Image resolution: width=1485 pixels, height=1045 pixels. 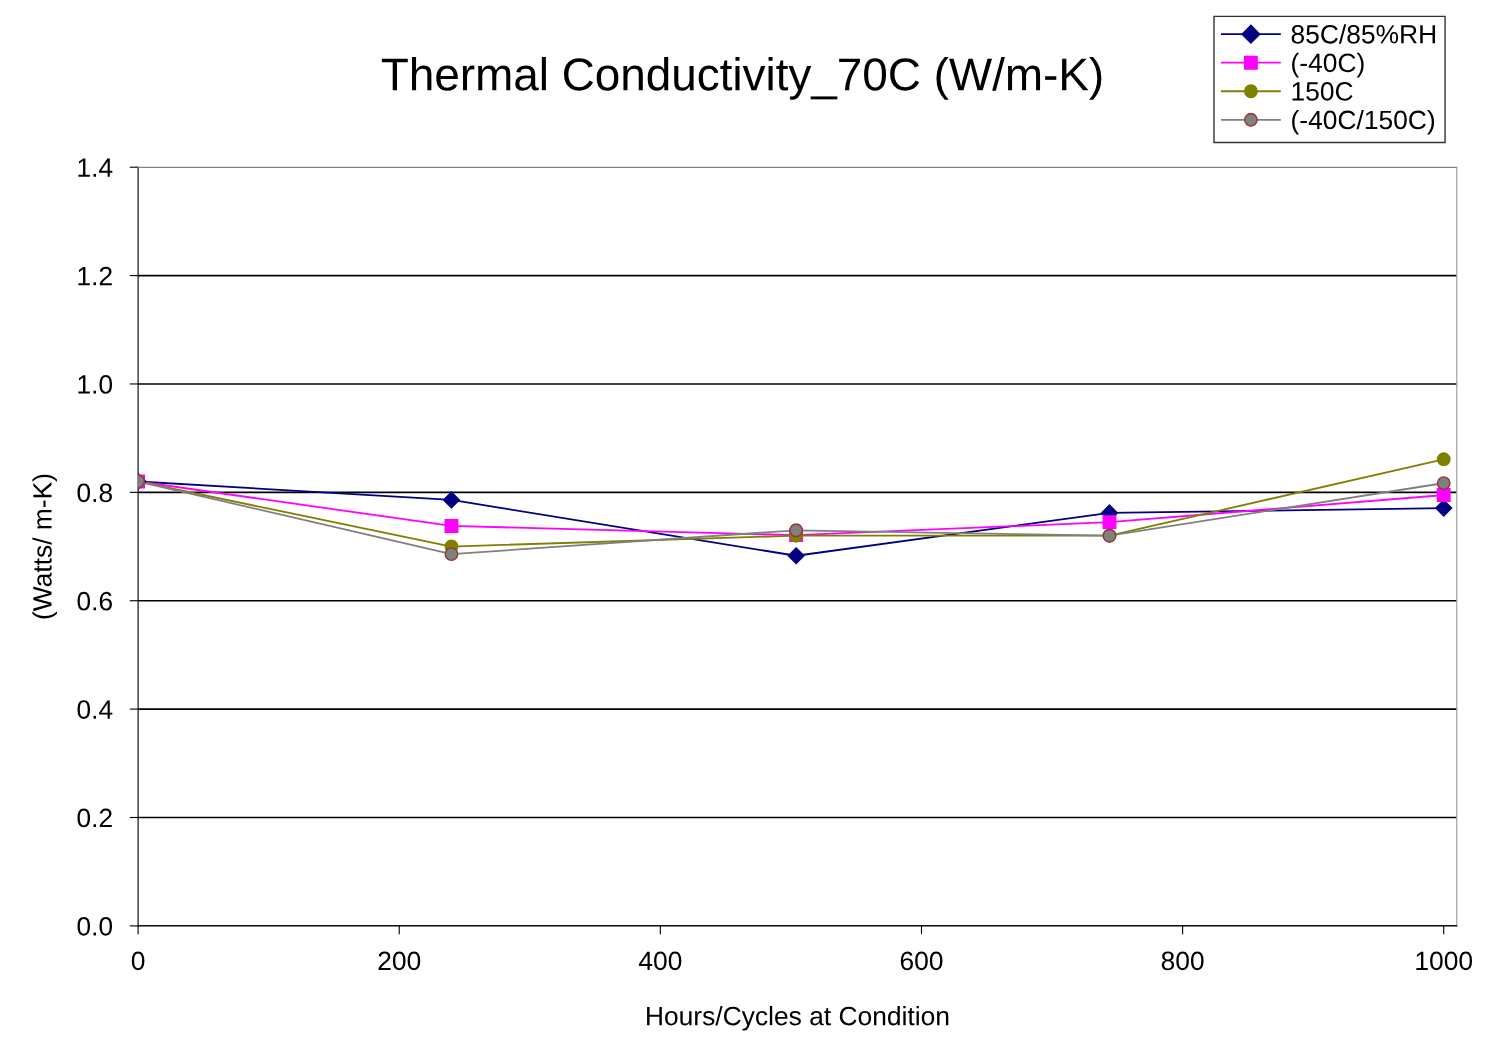 I want to click on y-tick-label: 1.4, so click(x=95, y=167).